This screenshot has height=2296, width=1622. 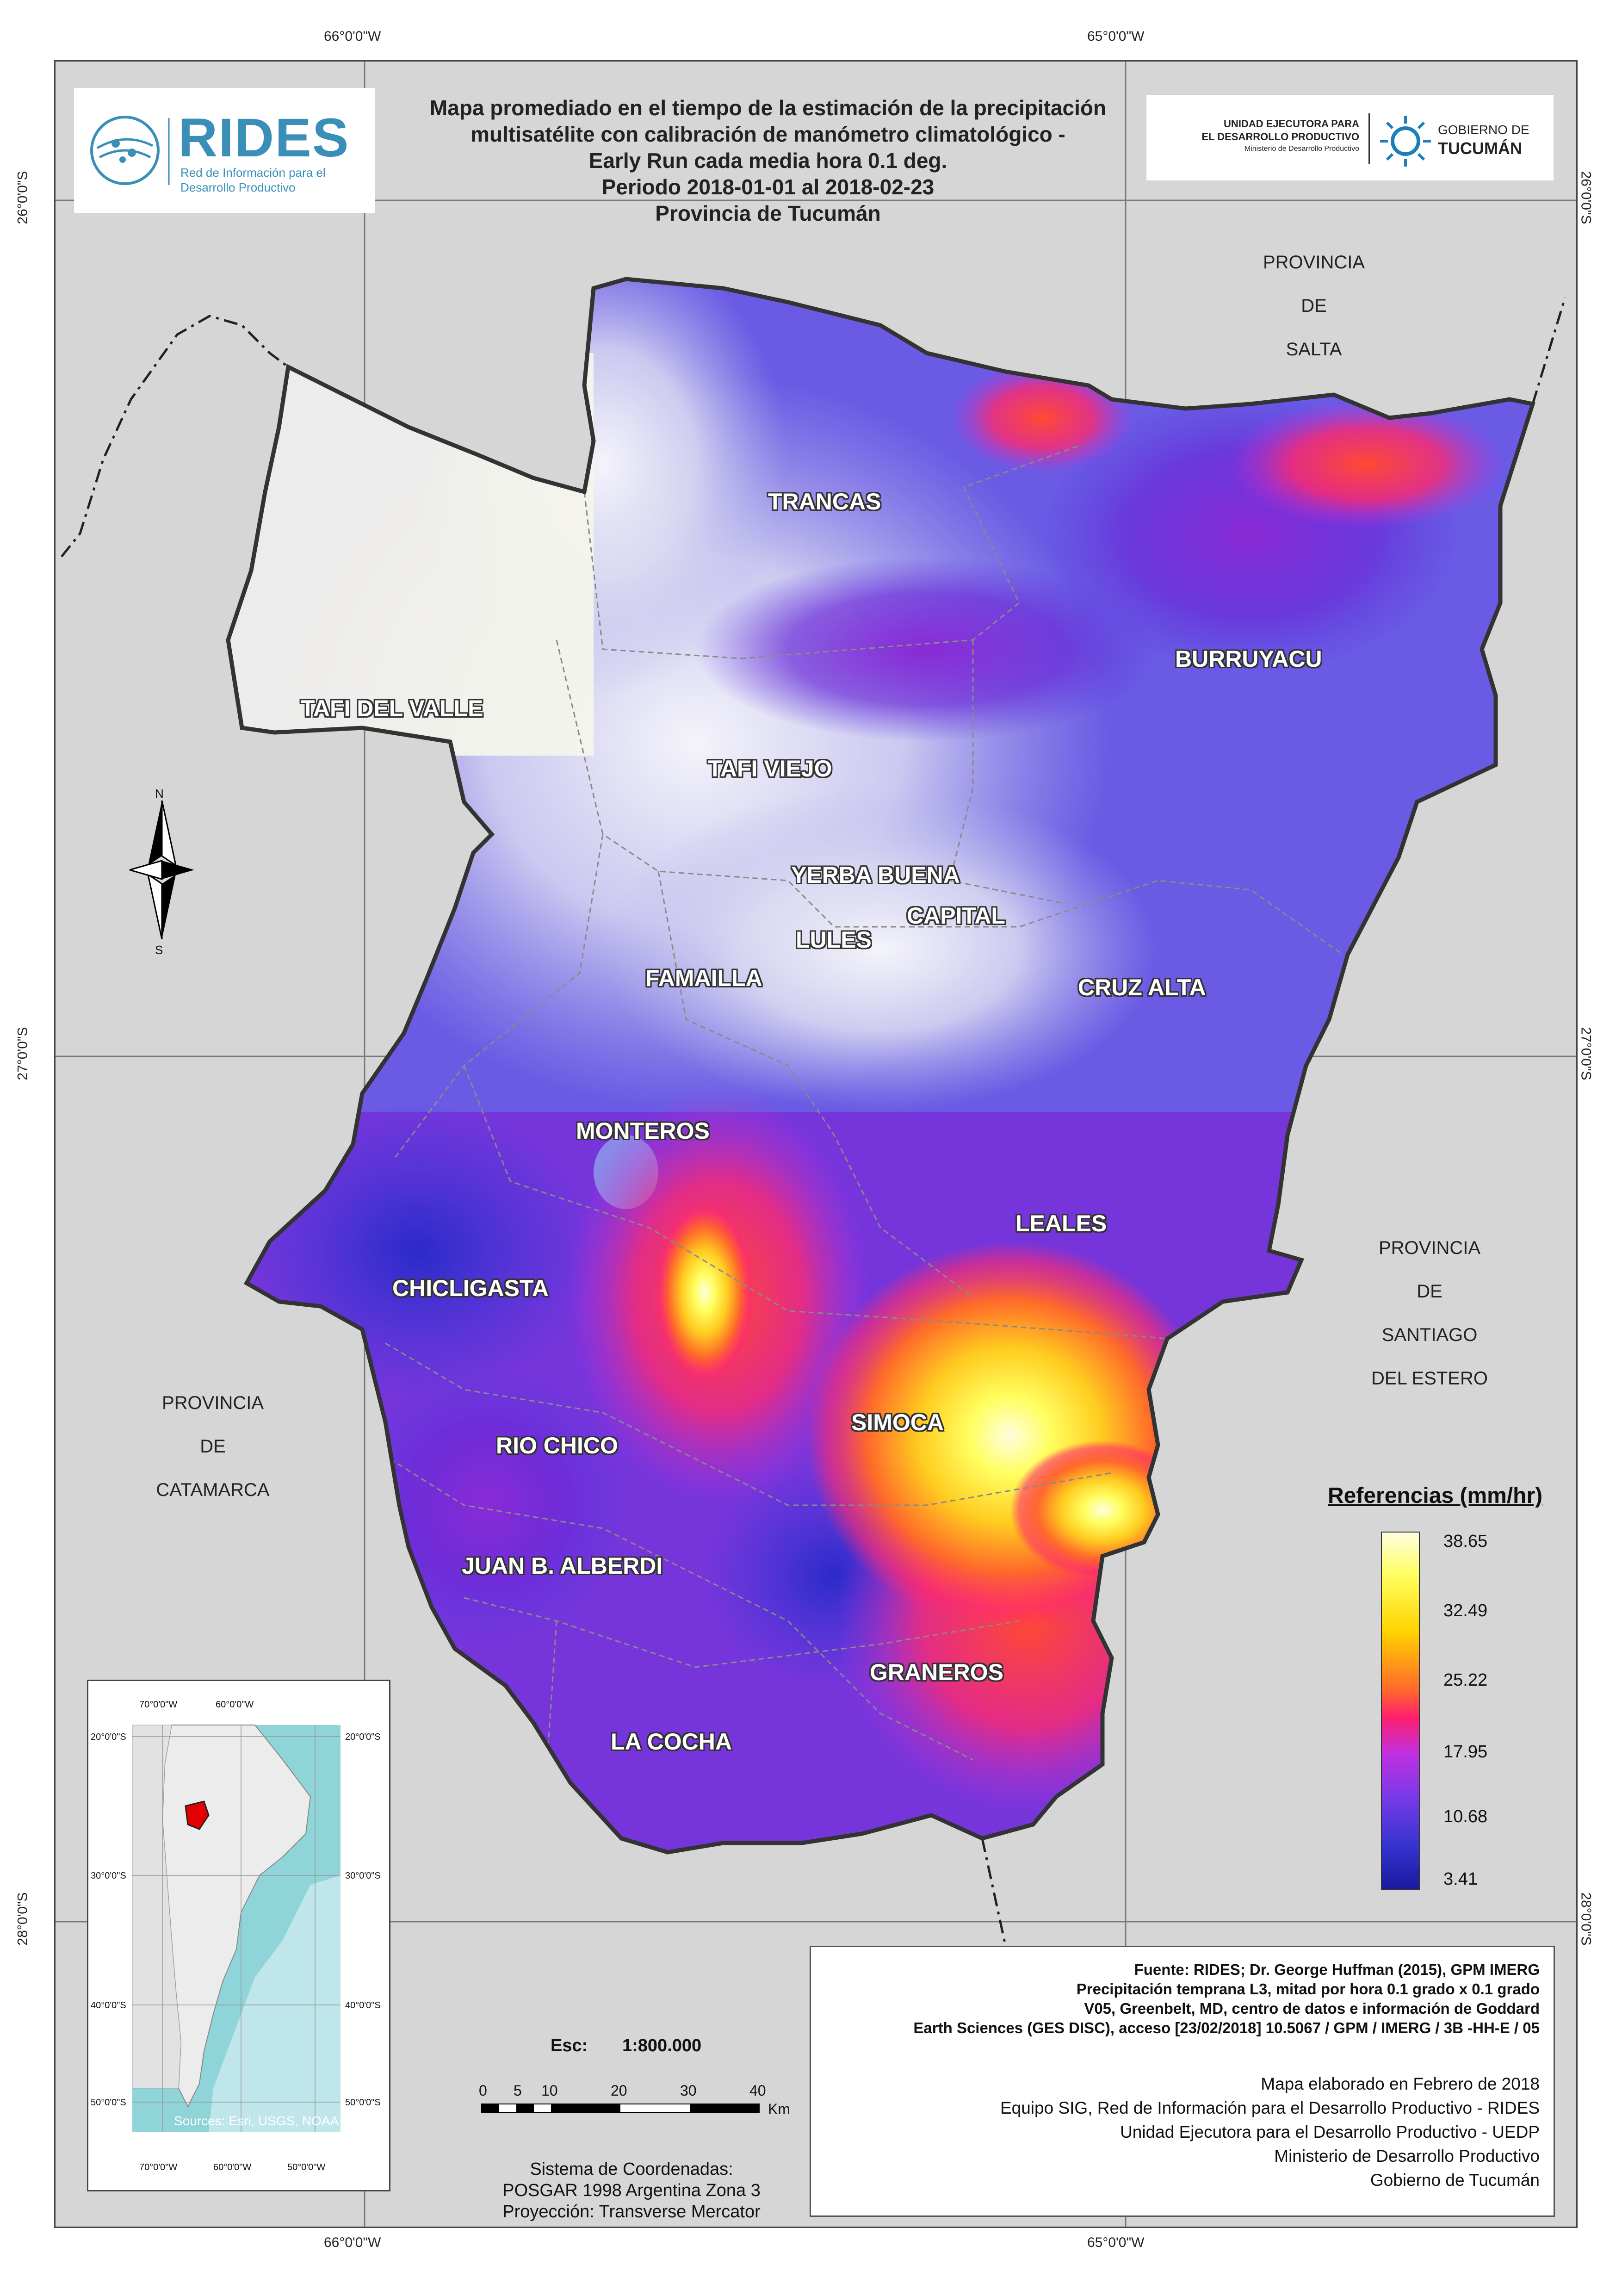 What do you see at coordinates (159, 794) in the screenshot?
I see `north-arrow-n: N` at bounding box center [159, 794].